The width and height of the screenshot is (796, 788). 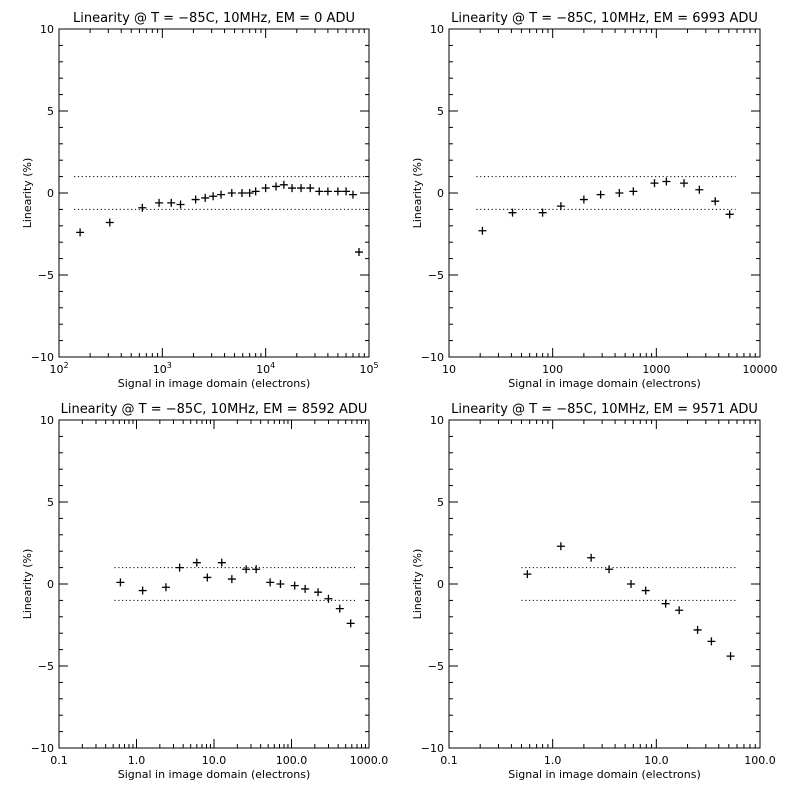 I want to click on x-tick-label: 10, so click(x=449, y=369).